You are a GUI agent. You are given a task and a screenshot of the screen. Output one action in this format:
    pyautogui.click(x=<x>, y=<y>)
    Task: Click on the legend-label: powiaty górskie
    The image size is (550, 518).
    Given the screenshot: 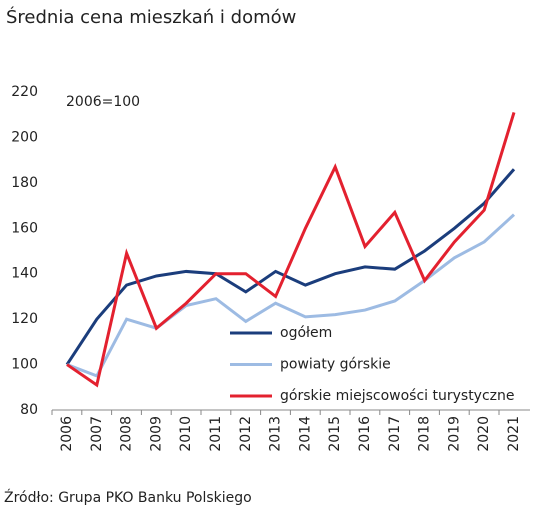 What is the action you would take?
    pyautogui.click(x=335, y=365)
    